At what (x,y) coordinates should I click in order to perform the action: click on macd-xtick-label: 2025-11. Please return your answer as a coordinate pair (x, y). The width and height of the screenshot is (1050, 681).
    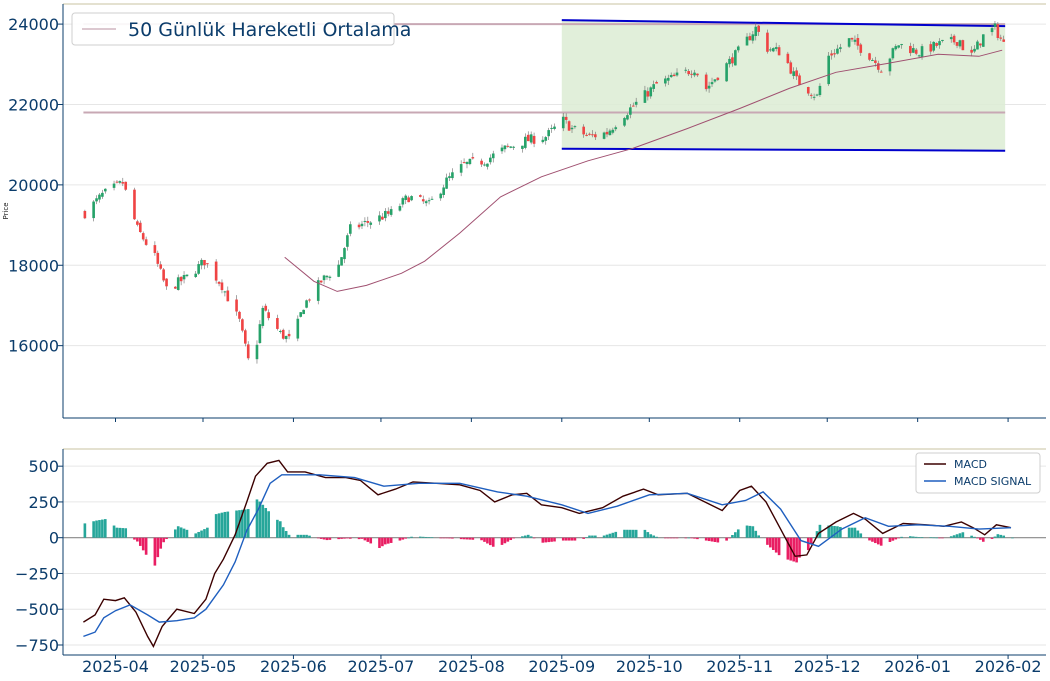
    Looking at the image, I should click on (739, 666).